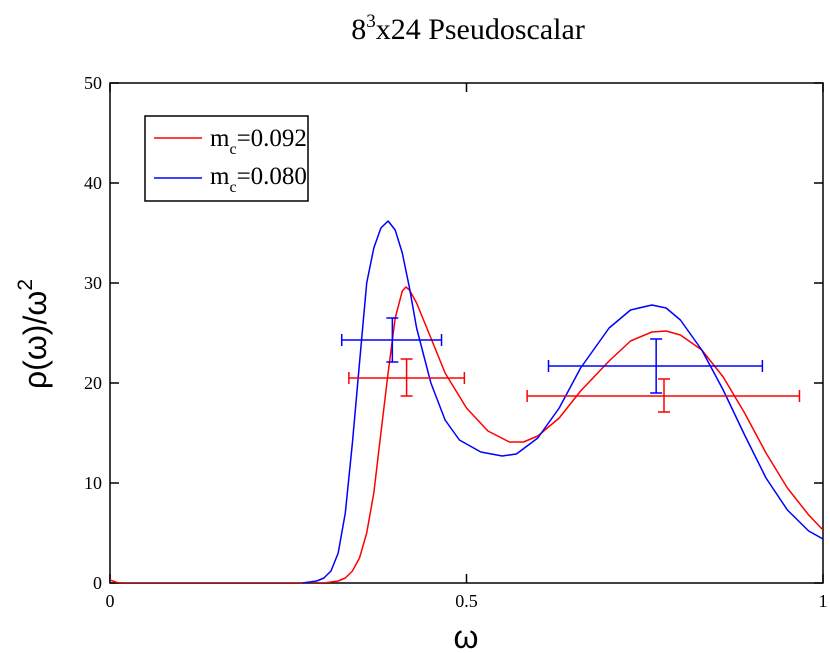 The image size is (830, 653). Describe the element at coordinates (258, 179) in the screenshot. I see `legend-label-mc-0080: mc=0.080` at that location.